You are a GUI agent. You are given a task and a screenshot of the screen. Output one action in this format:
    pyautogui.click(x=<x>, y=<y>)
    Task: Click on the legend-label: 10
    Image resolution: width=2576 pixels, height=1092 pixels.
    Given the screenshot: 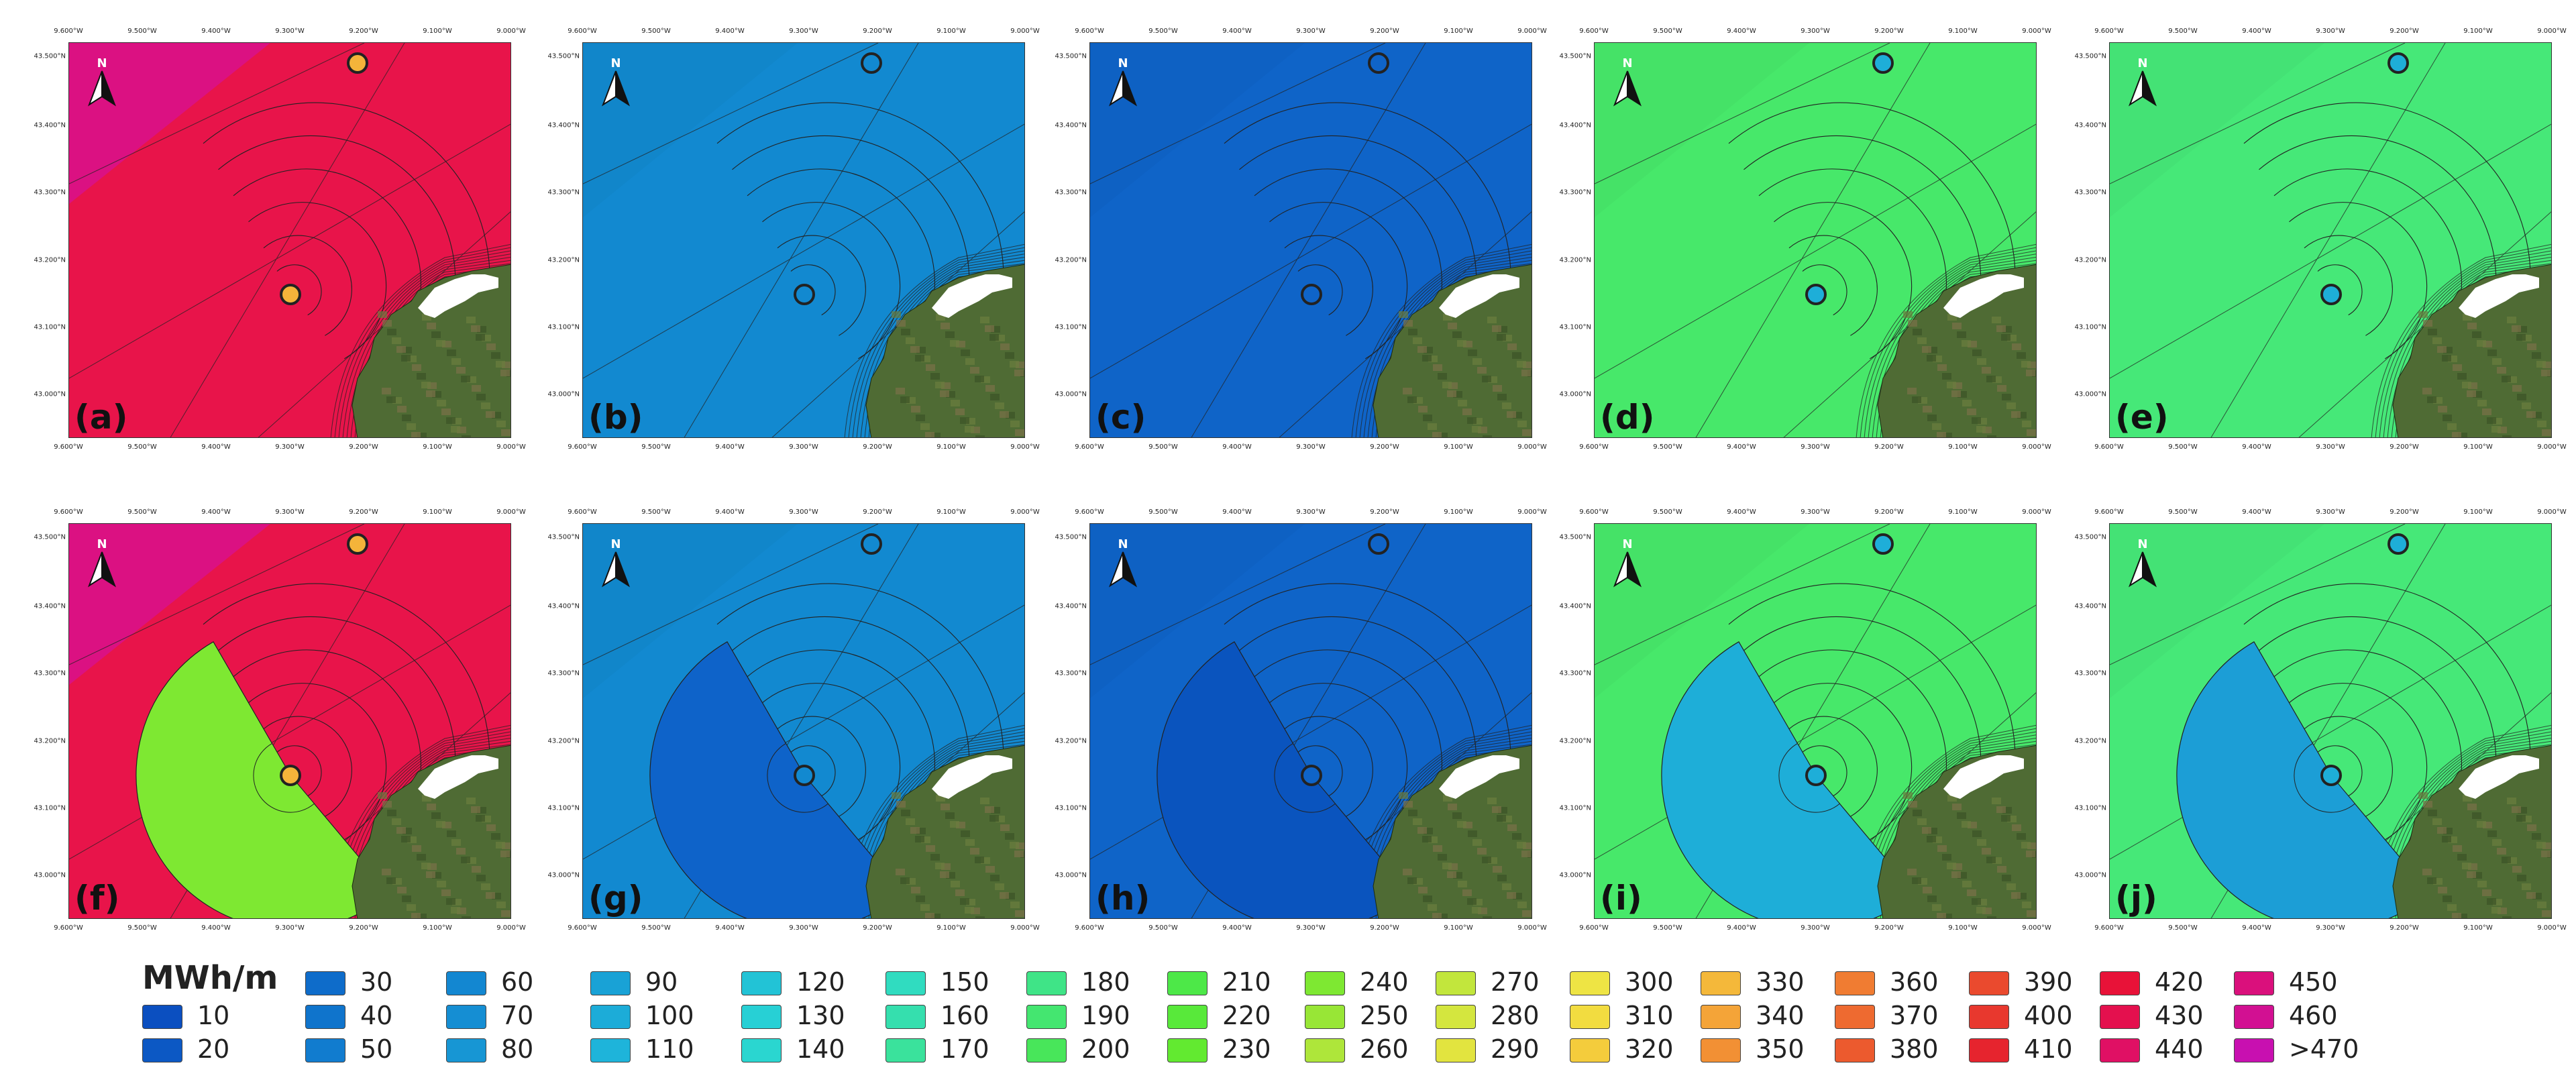 What is the action you would take?
    pyautogui.click(x=213, y=1016)
    